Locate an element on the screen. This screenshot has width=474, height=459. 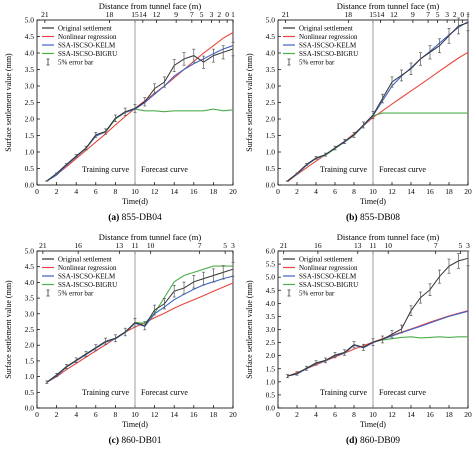
x-tick-label: 18 is located at coordinates (214, 191).